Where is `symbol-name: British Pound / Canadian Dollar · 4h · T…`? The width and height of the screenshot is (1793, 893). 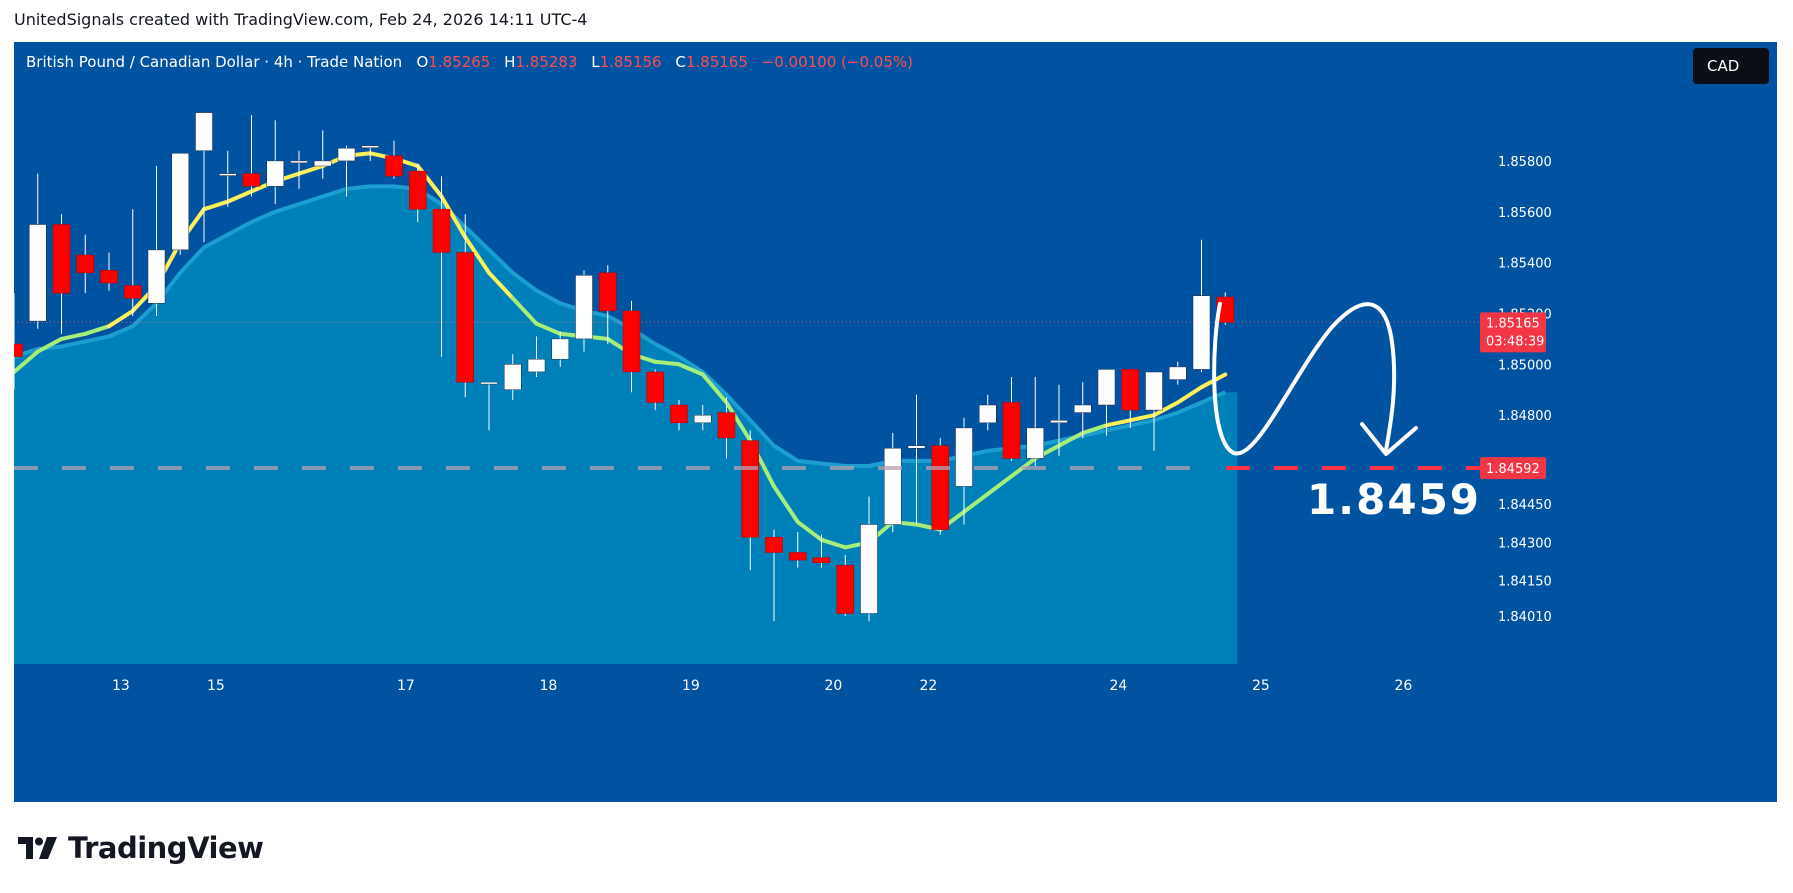 symbol-name: British Pound / Canadian Dollar · 4h · T… is located at coordinates (214, 62).